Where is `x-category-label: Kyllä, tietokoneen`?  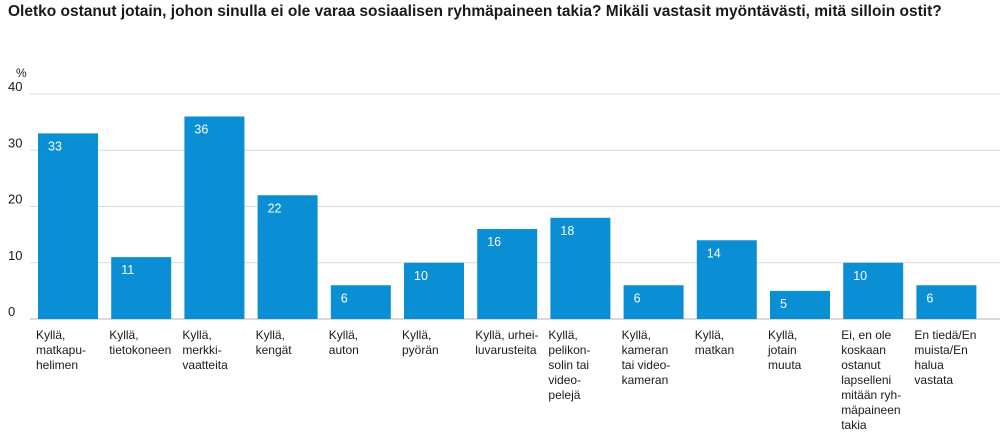 x-category-label: Kyllä, tietokoneen is located at coordinates (144, 343).